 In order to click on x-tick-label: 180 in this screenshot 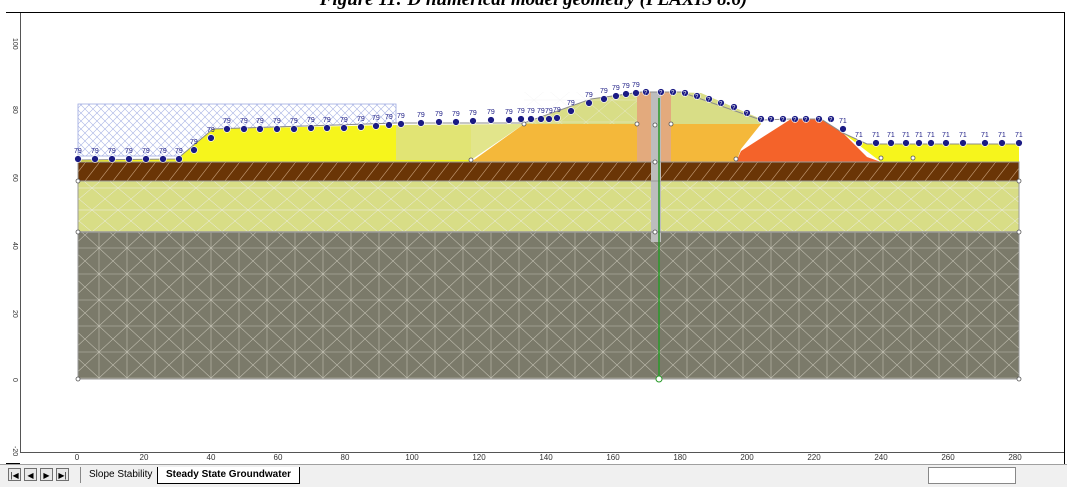, I will do `click(680, 457)`.